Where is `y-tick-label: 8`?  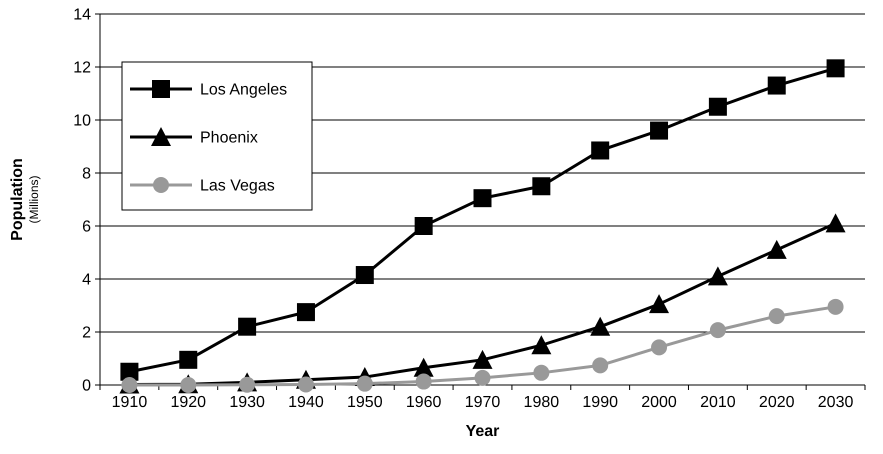
y-tick-label: 8 is located at coordinates (87, 174).